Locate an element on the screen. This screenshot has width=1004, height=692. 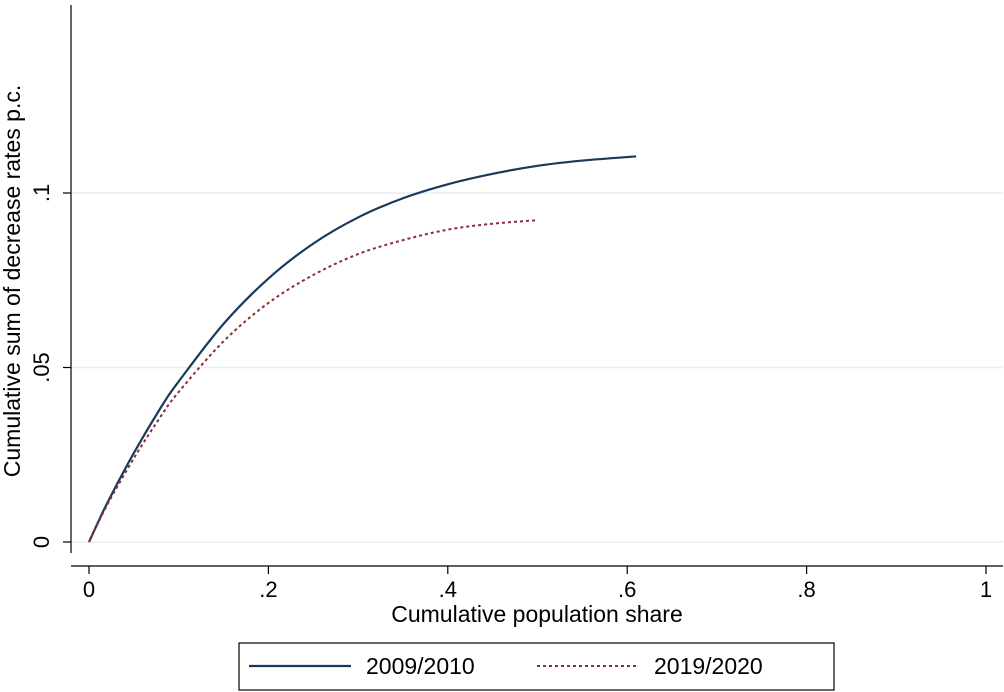
y-axis-title: Cumulative sum of decrease rates p.c. is located at coordinates (12, 281).